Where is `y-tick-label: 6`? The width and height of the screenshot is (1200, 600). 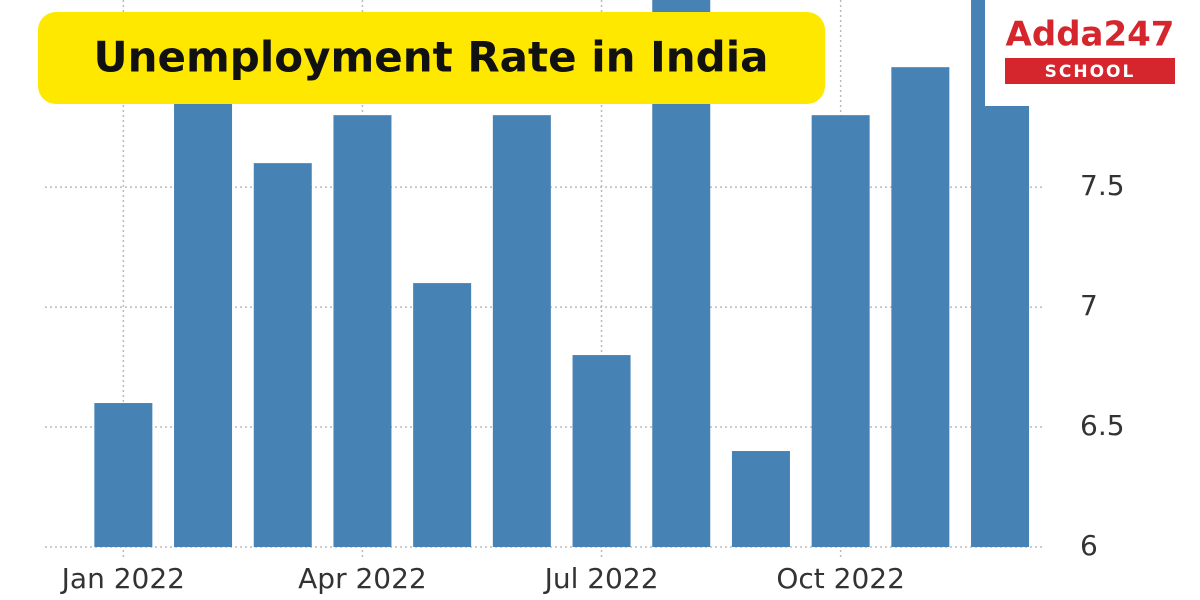
y-tick-label: 6 is located at coordinates (1089, 545).